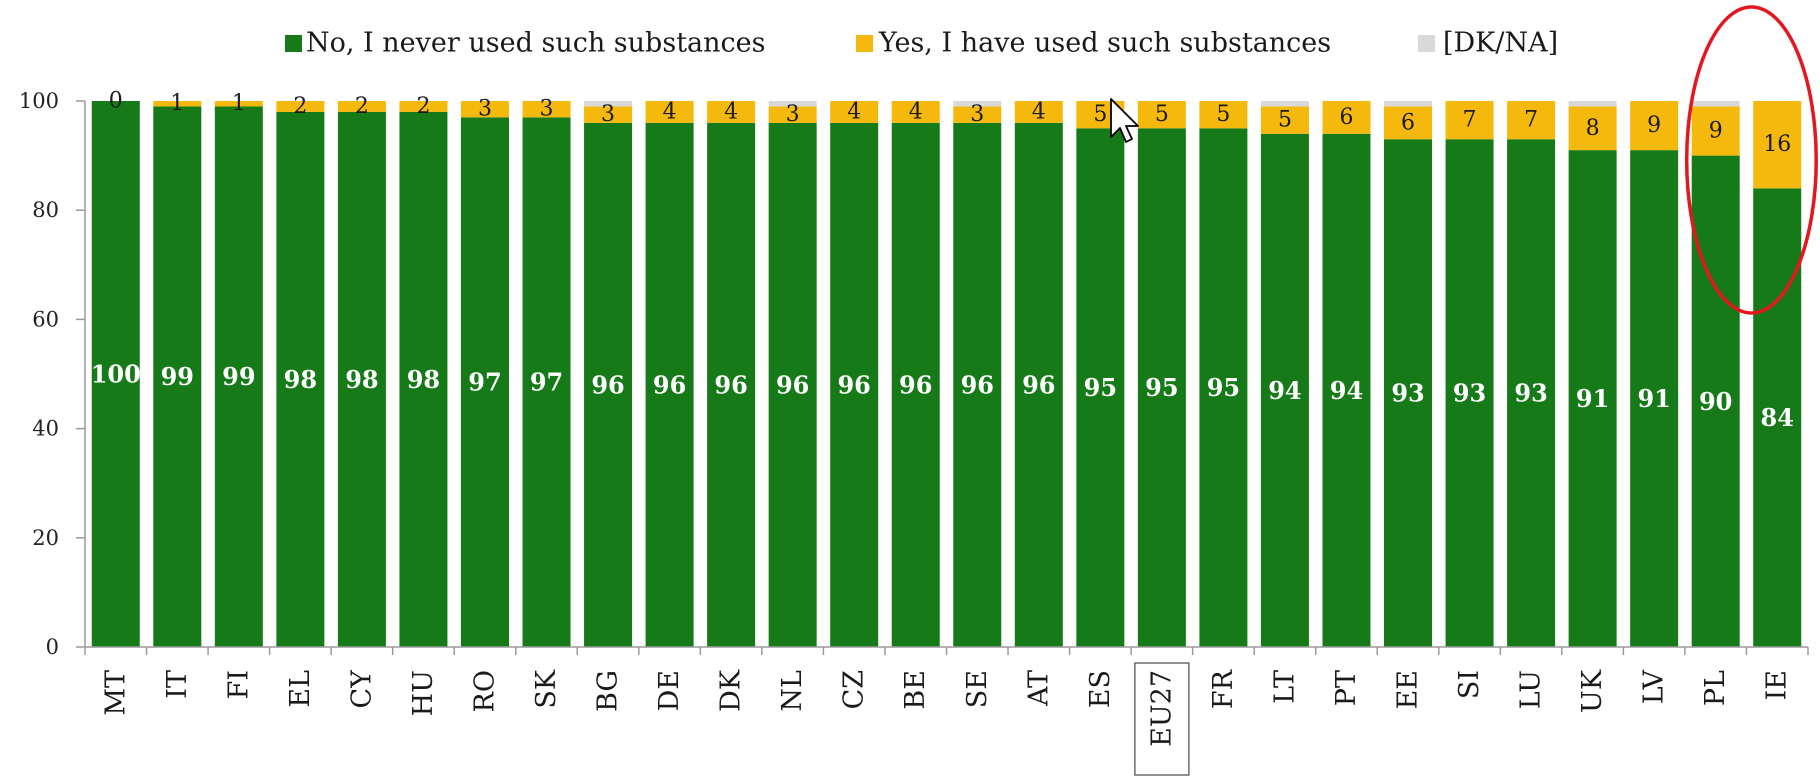 This screenshot has height=778, width=1820. I want to click on bar-segment-yes-ee, so click(1408, 123).